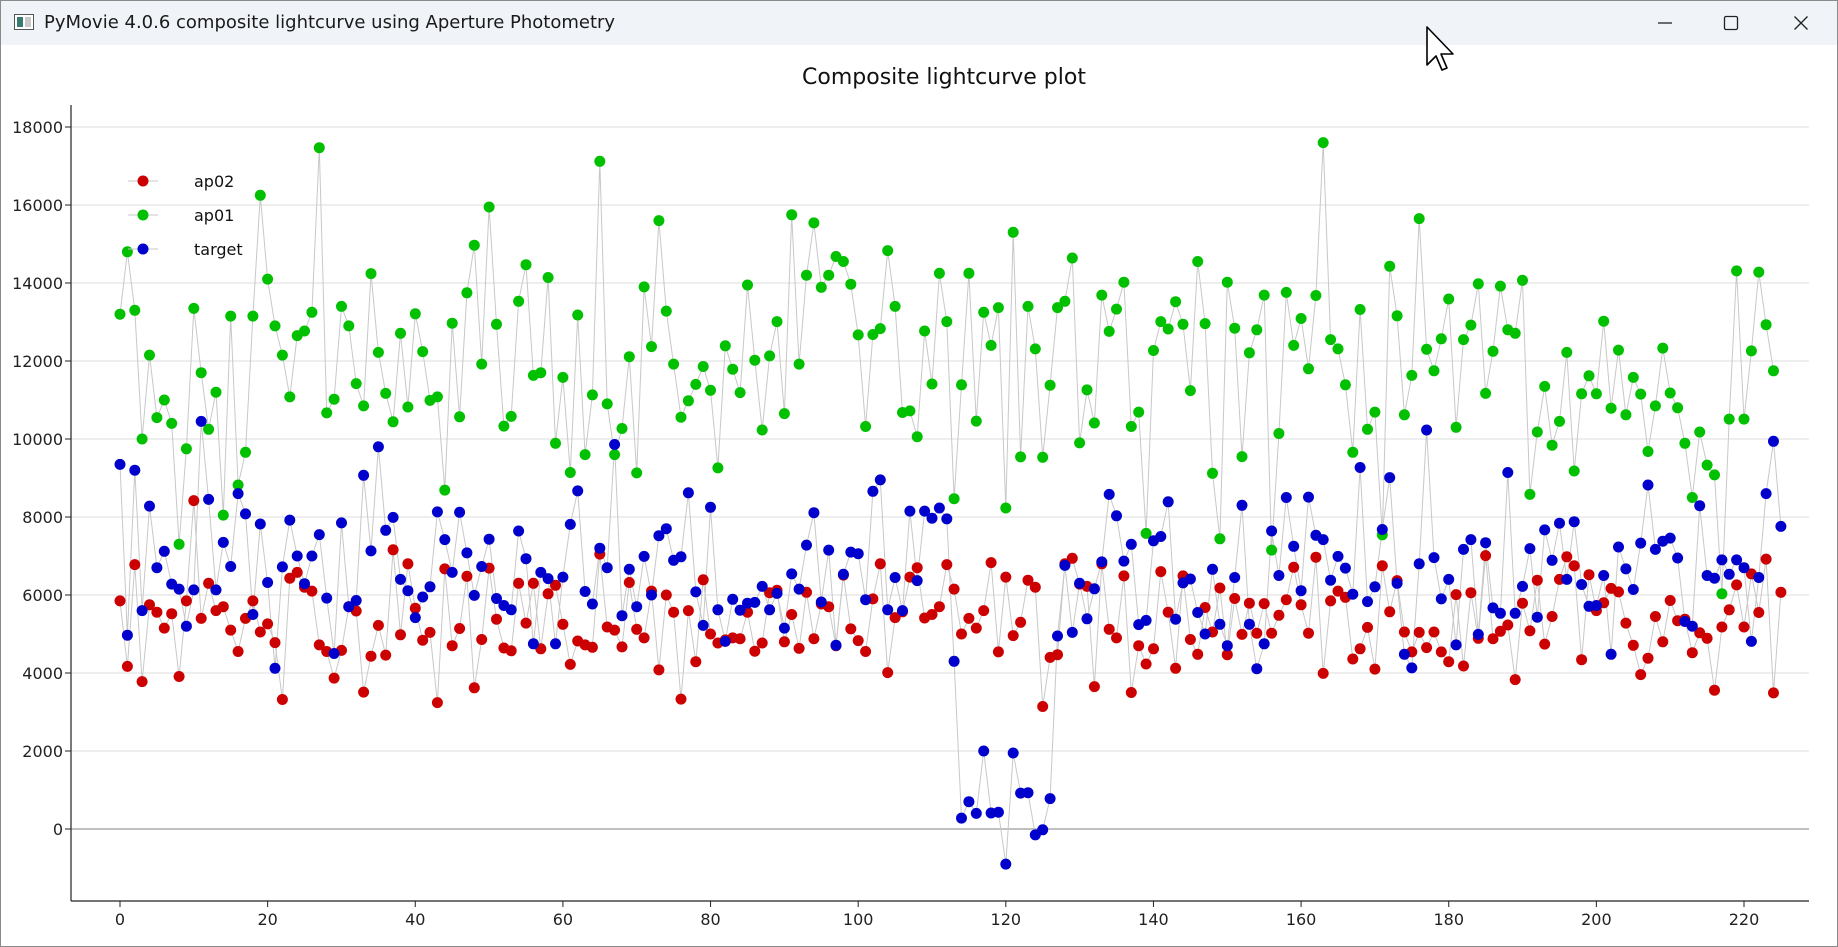 The image size is (1838, 947). I want to click on minimize-button, so click(1665, 23).